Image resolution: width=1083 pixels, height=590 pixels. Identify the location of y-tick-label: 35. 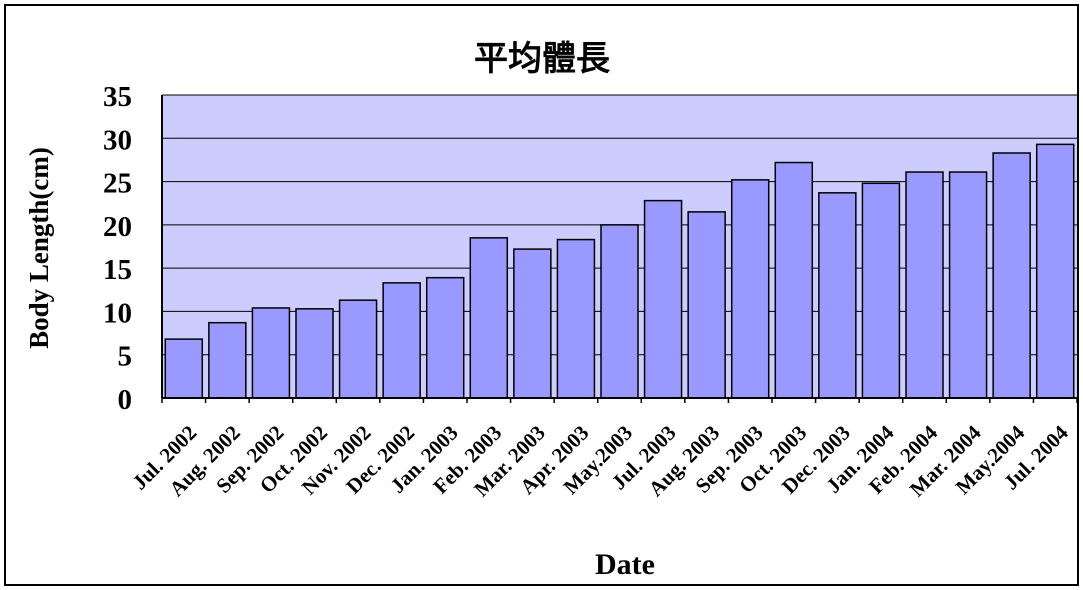
(117, 97).